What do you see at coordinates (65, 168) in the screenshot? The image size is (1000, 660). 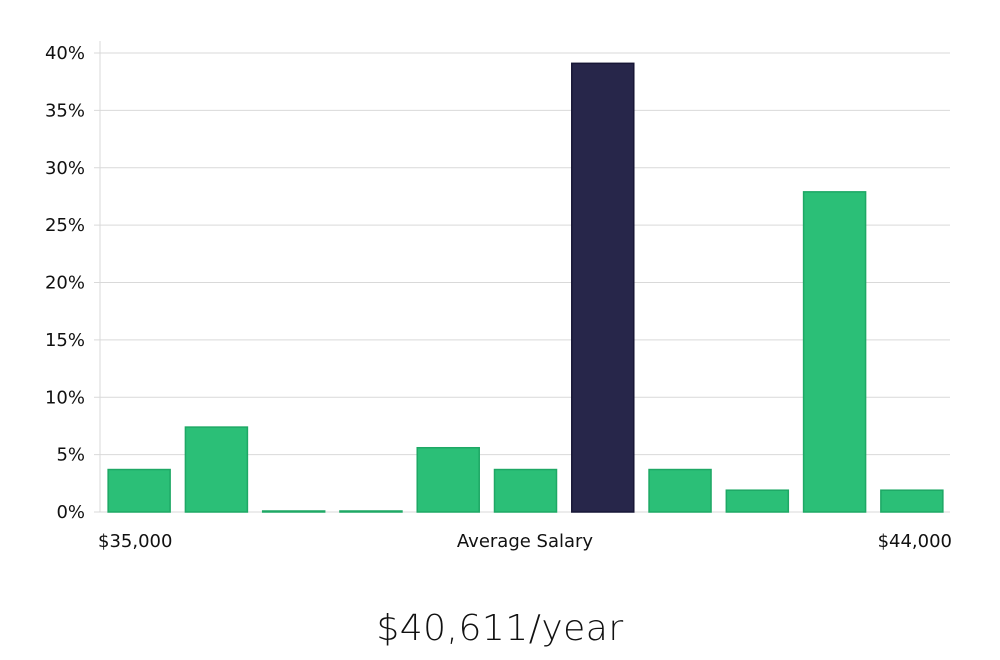 I see `y-tick-label: 30%` at bounding box center [65, 168].